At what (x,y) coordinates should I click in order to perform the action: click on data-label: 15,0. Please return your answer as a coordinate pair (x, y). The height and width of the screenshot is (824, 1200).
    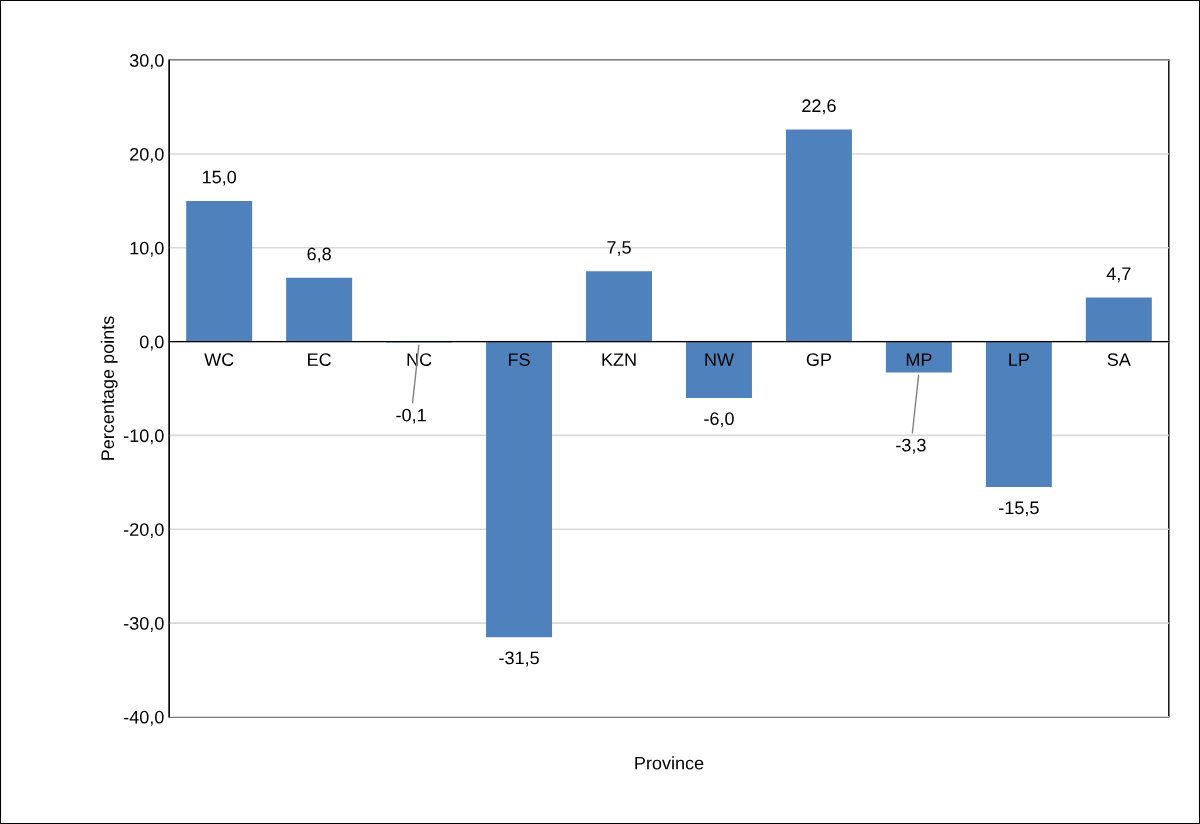
    Looking at the image, I should click on (219, 178).